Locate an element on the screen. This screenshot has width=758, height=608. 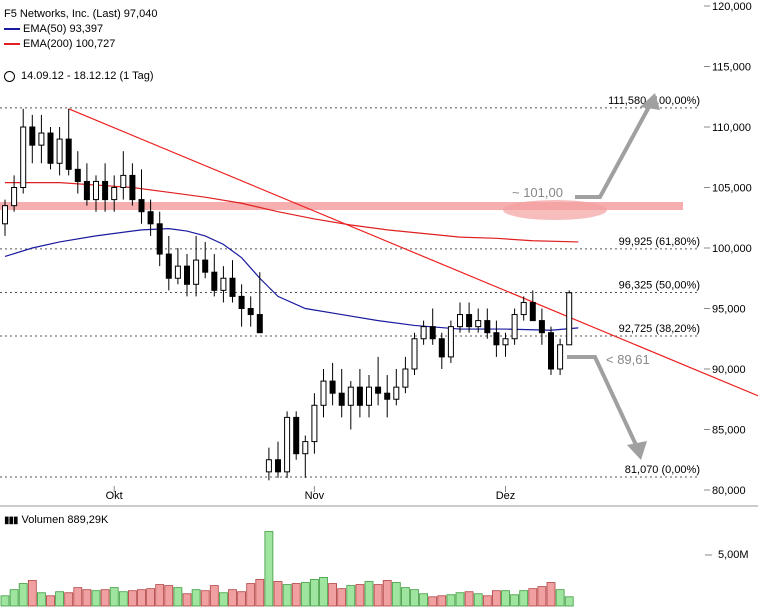
y-tick-label: 110,000 is located at coordinates (731, 128).